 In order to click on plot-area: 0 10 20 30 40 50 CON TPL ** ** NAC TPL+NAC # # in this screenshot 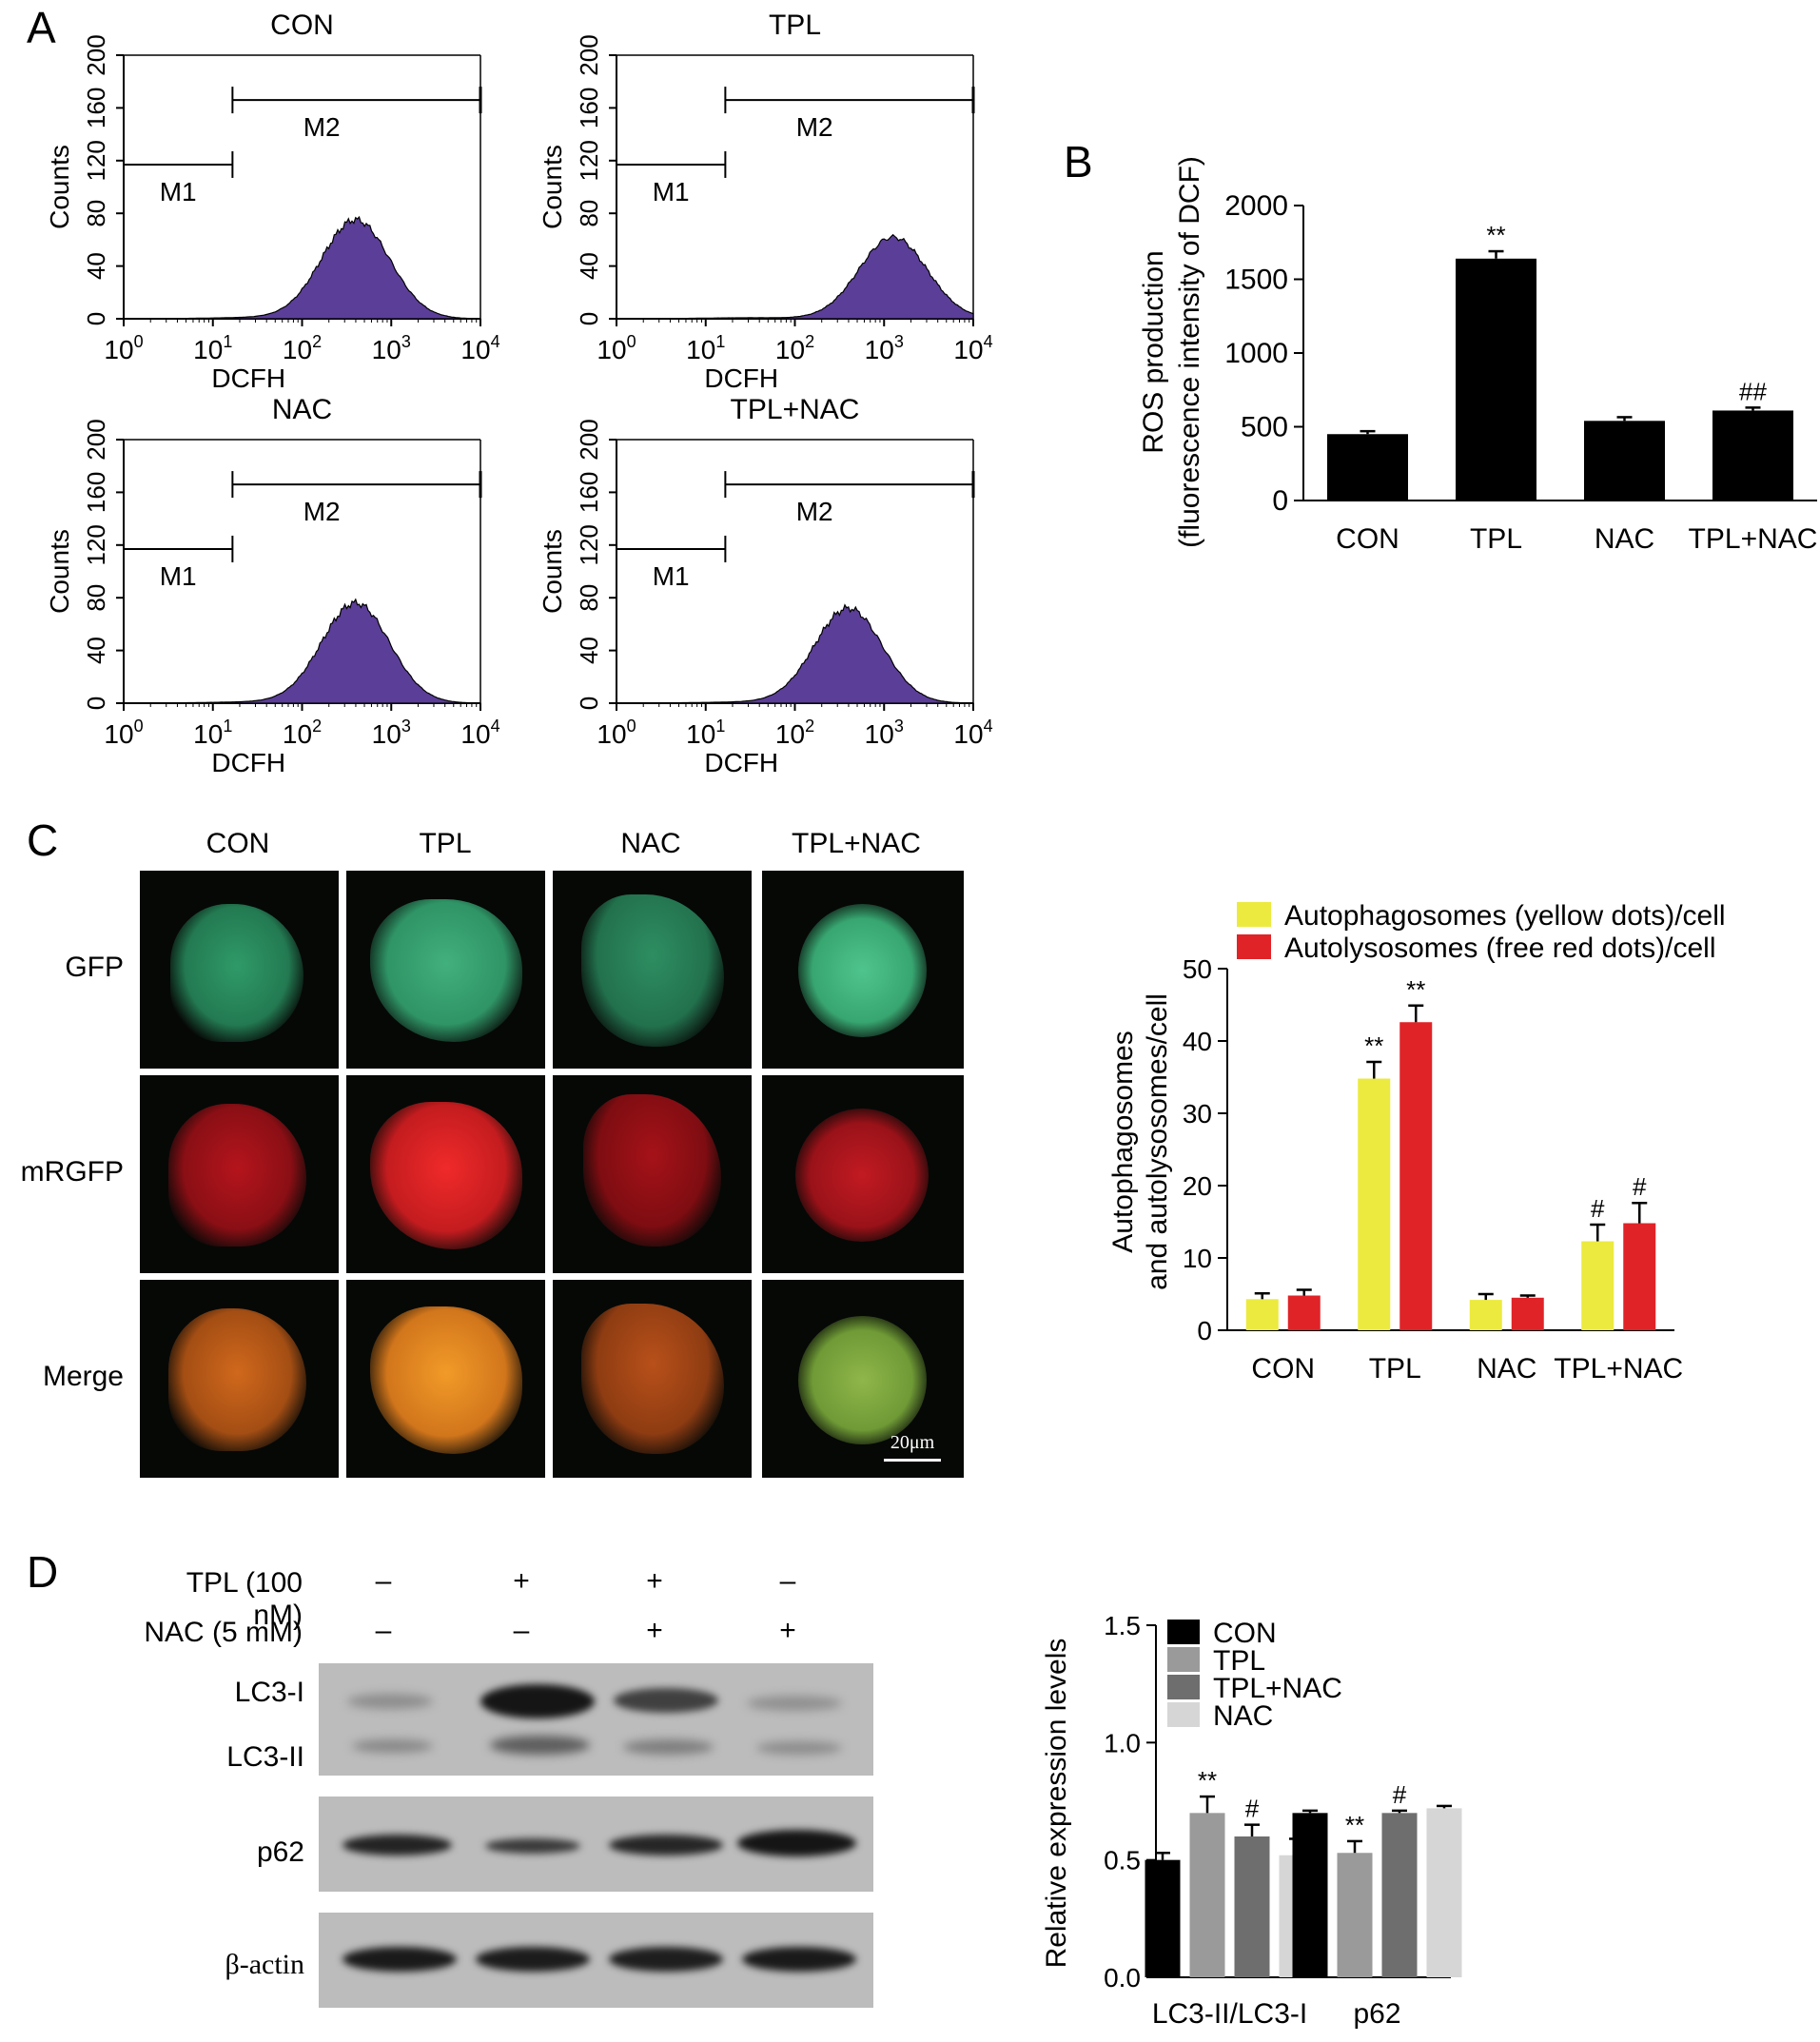, I will do `click(1433, 1169)`.